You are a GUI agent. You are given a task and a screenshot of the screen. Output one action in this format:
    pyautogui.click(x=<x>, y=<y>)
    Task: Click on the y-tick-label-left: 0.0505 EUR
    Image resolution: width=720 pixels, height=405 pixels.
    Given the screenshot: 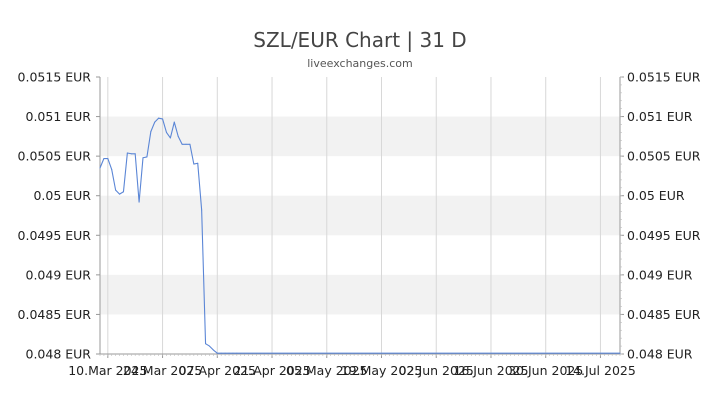 What is the action you would take?
    pyautogui.click(x=55, y=156)
    